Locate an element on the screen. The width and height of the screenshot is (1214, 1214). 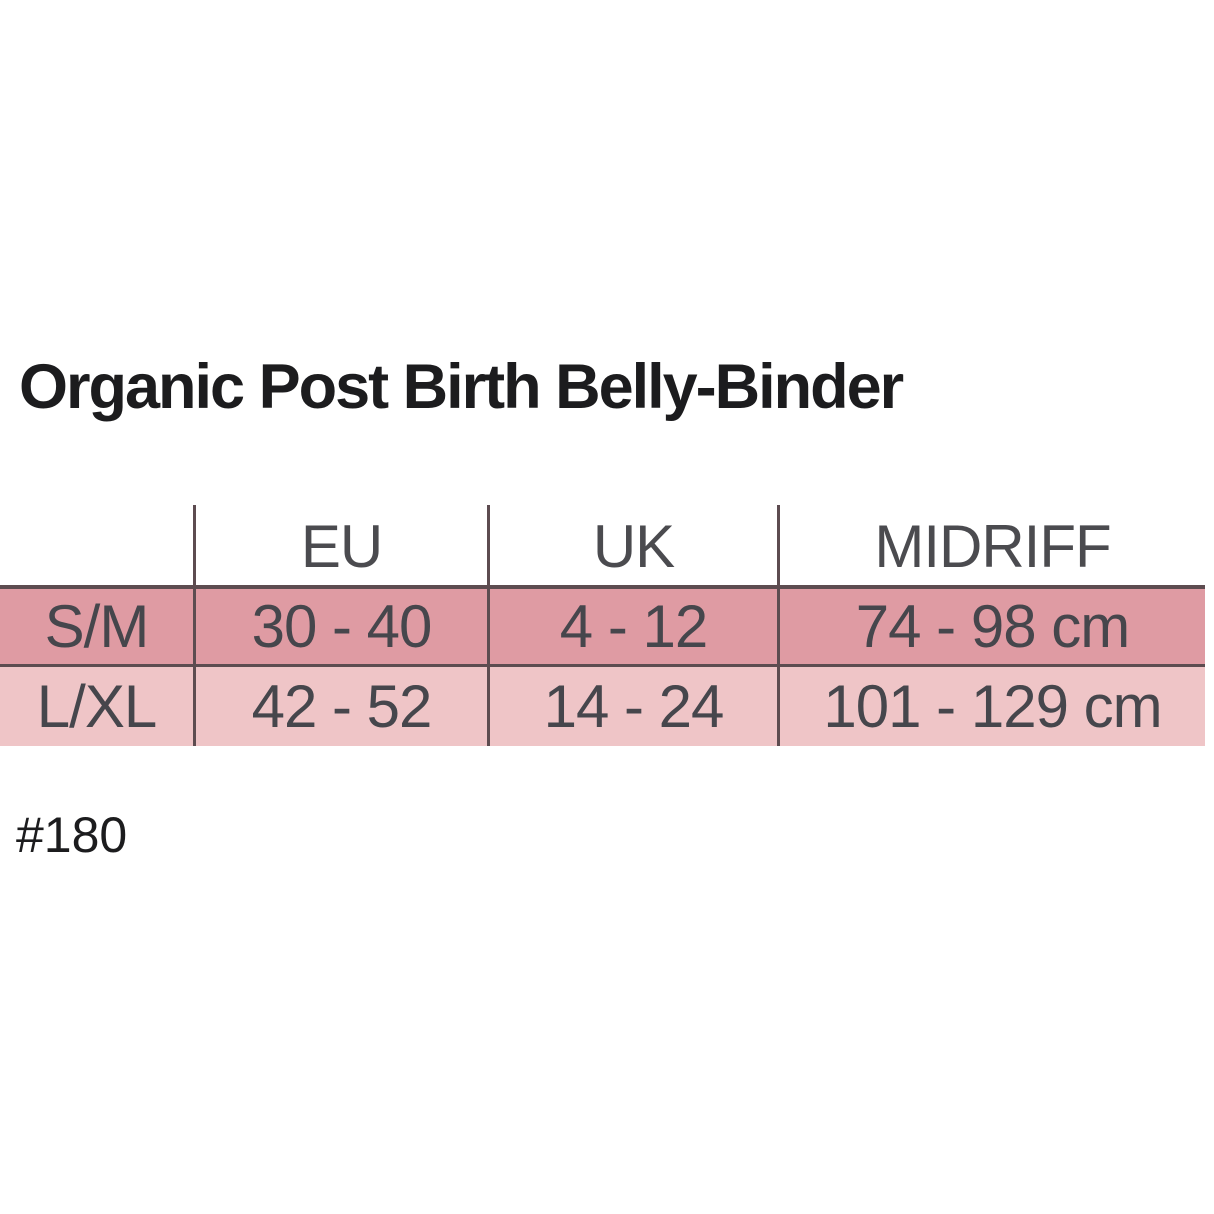
cell-sm-uk: 4 - 12 is located at coordinates (632, 626).